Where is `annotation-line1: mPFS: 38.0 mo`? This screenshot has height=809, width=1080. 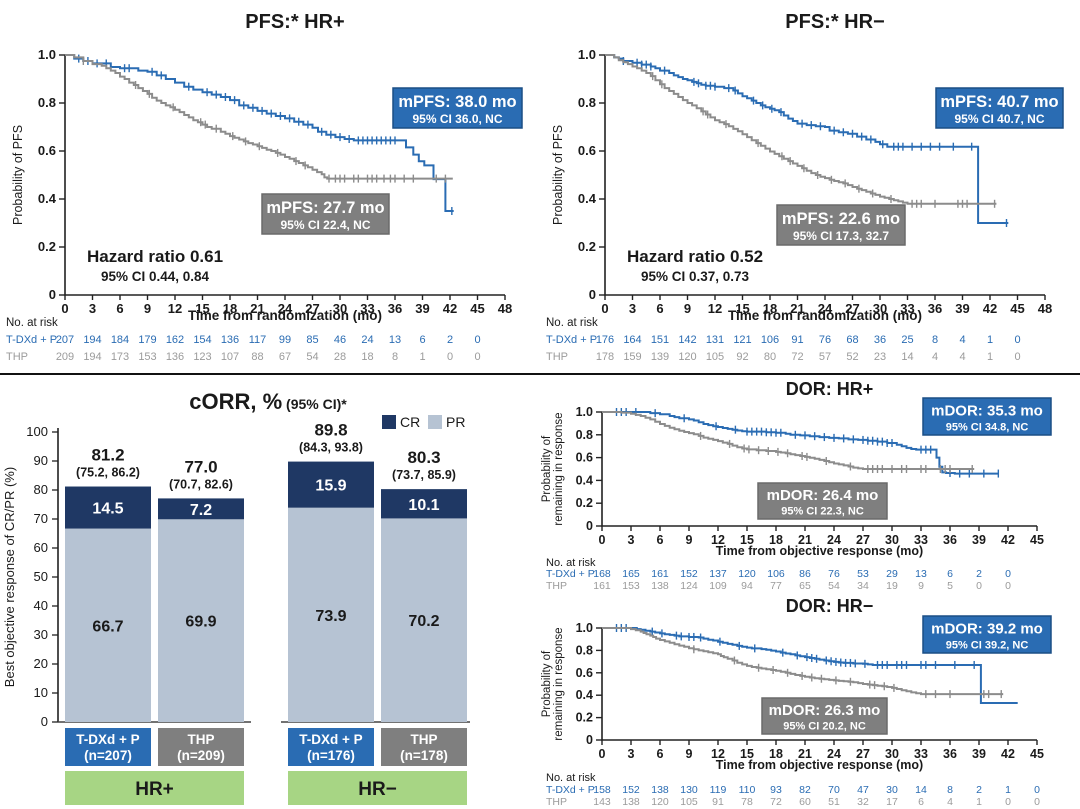 annotation-line1: mPFS: 38.0 mo is located at coordinates (457, 102).